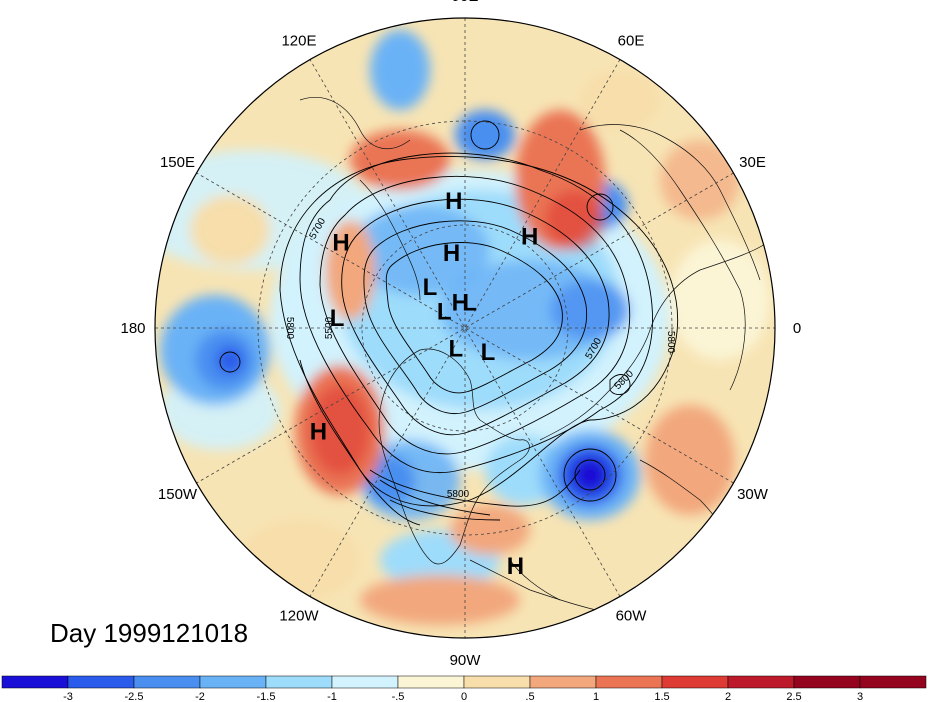  What do you see at coordinates (793, 696) in the screenshot?
I see `colorbar-tick-label: 2.5` at bounding box center [793, 696].